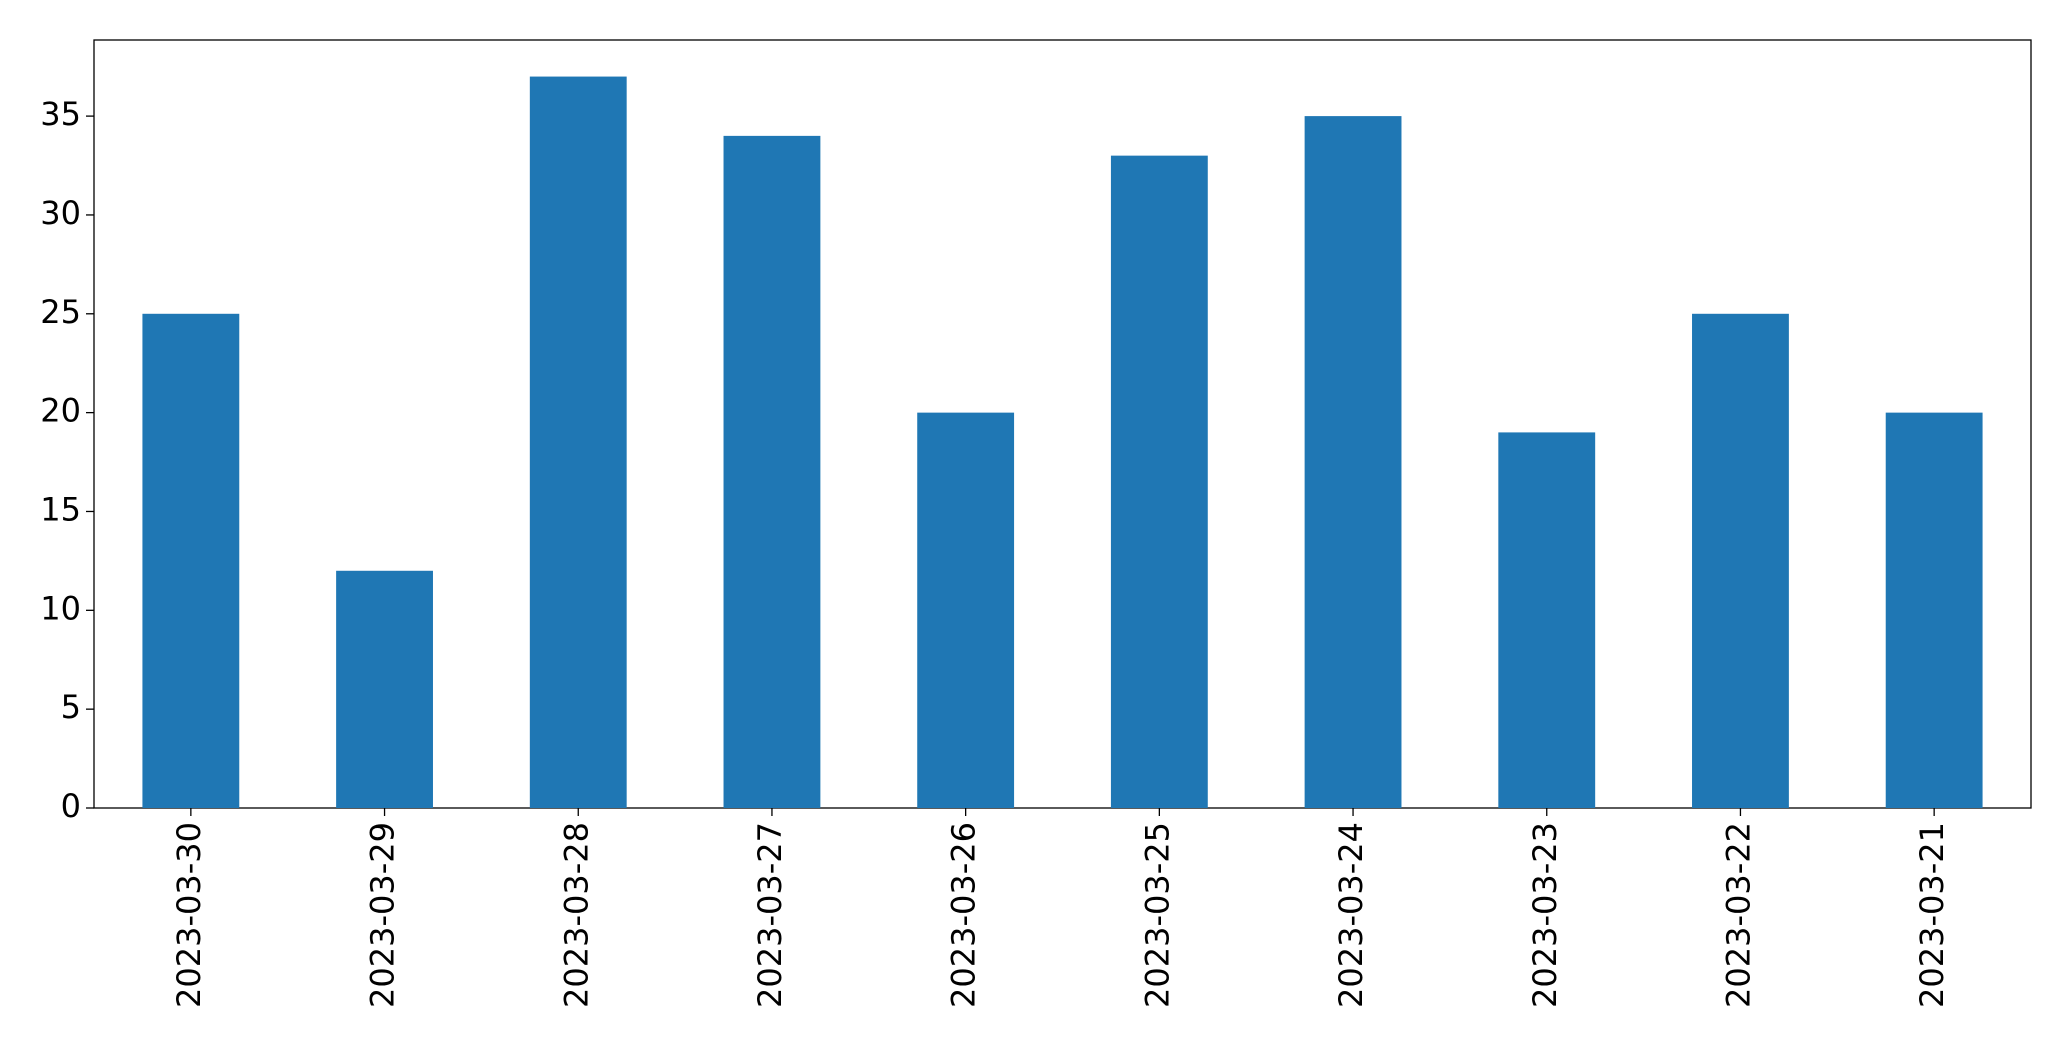 This screenshot has width=2071, height=1061. I want to click on x-tick-label: 2023-03-28, so click(576, 915).